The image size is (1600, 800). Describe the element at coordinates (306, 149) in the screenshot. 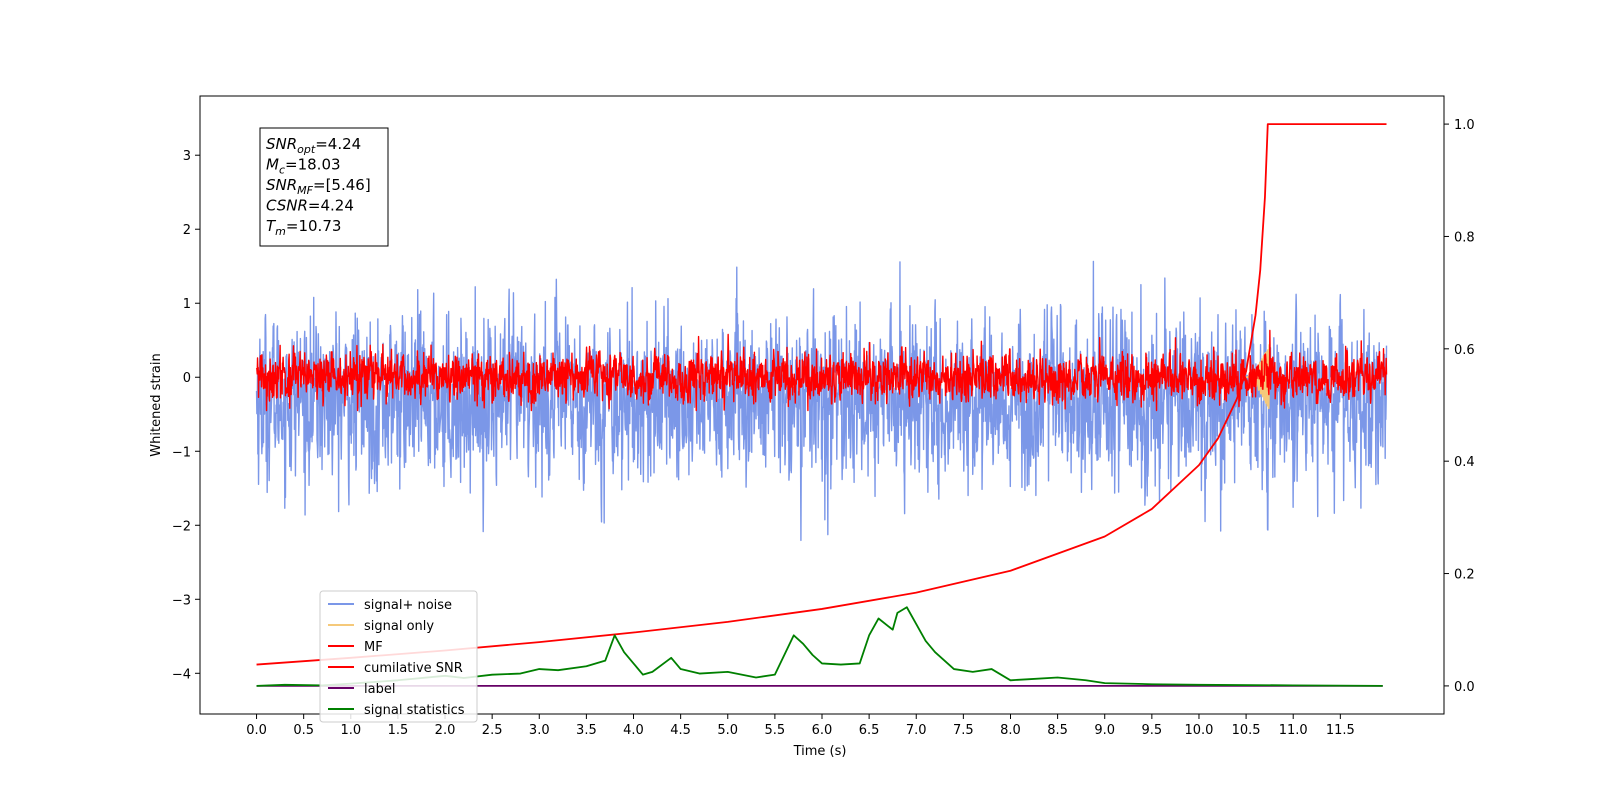

I see `annotation-sub: opt` at that location.